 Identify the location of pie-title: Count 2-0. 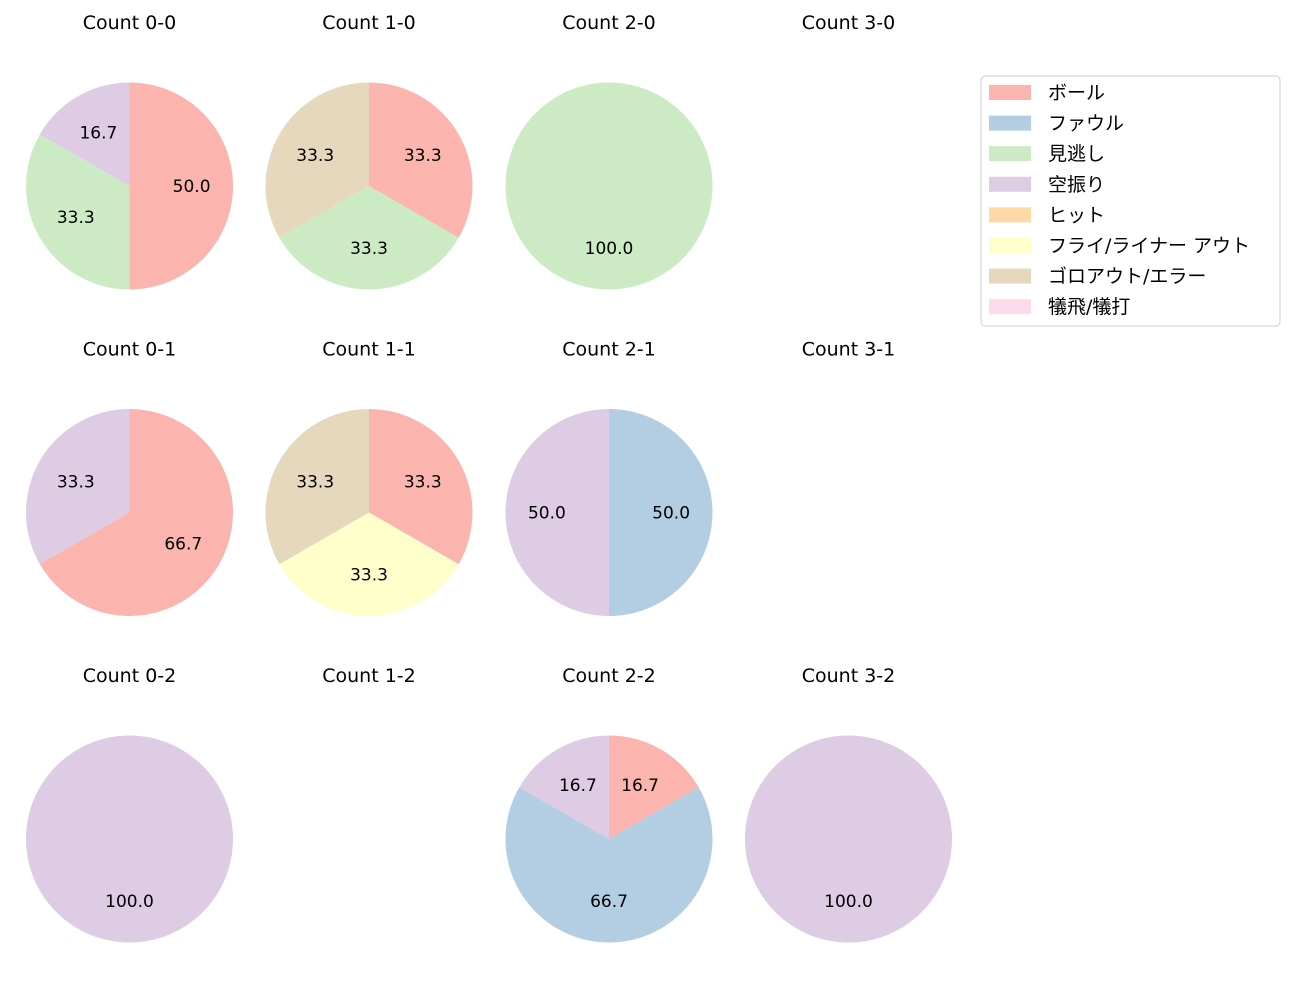
(609, 23).